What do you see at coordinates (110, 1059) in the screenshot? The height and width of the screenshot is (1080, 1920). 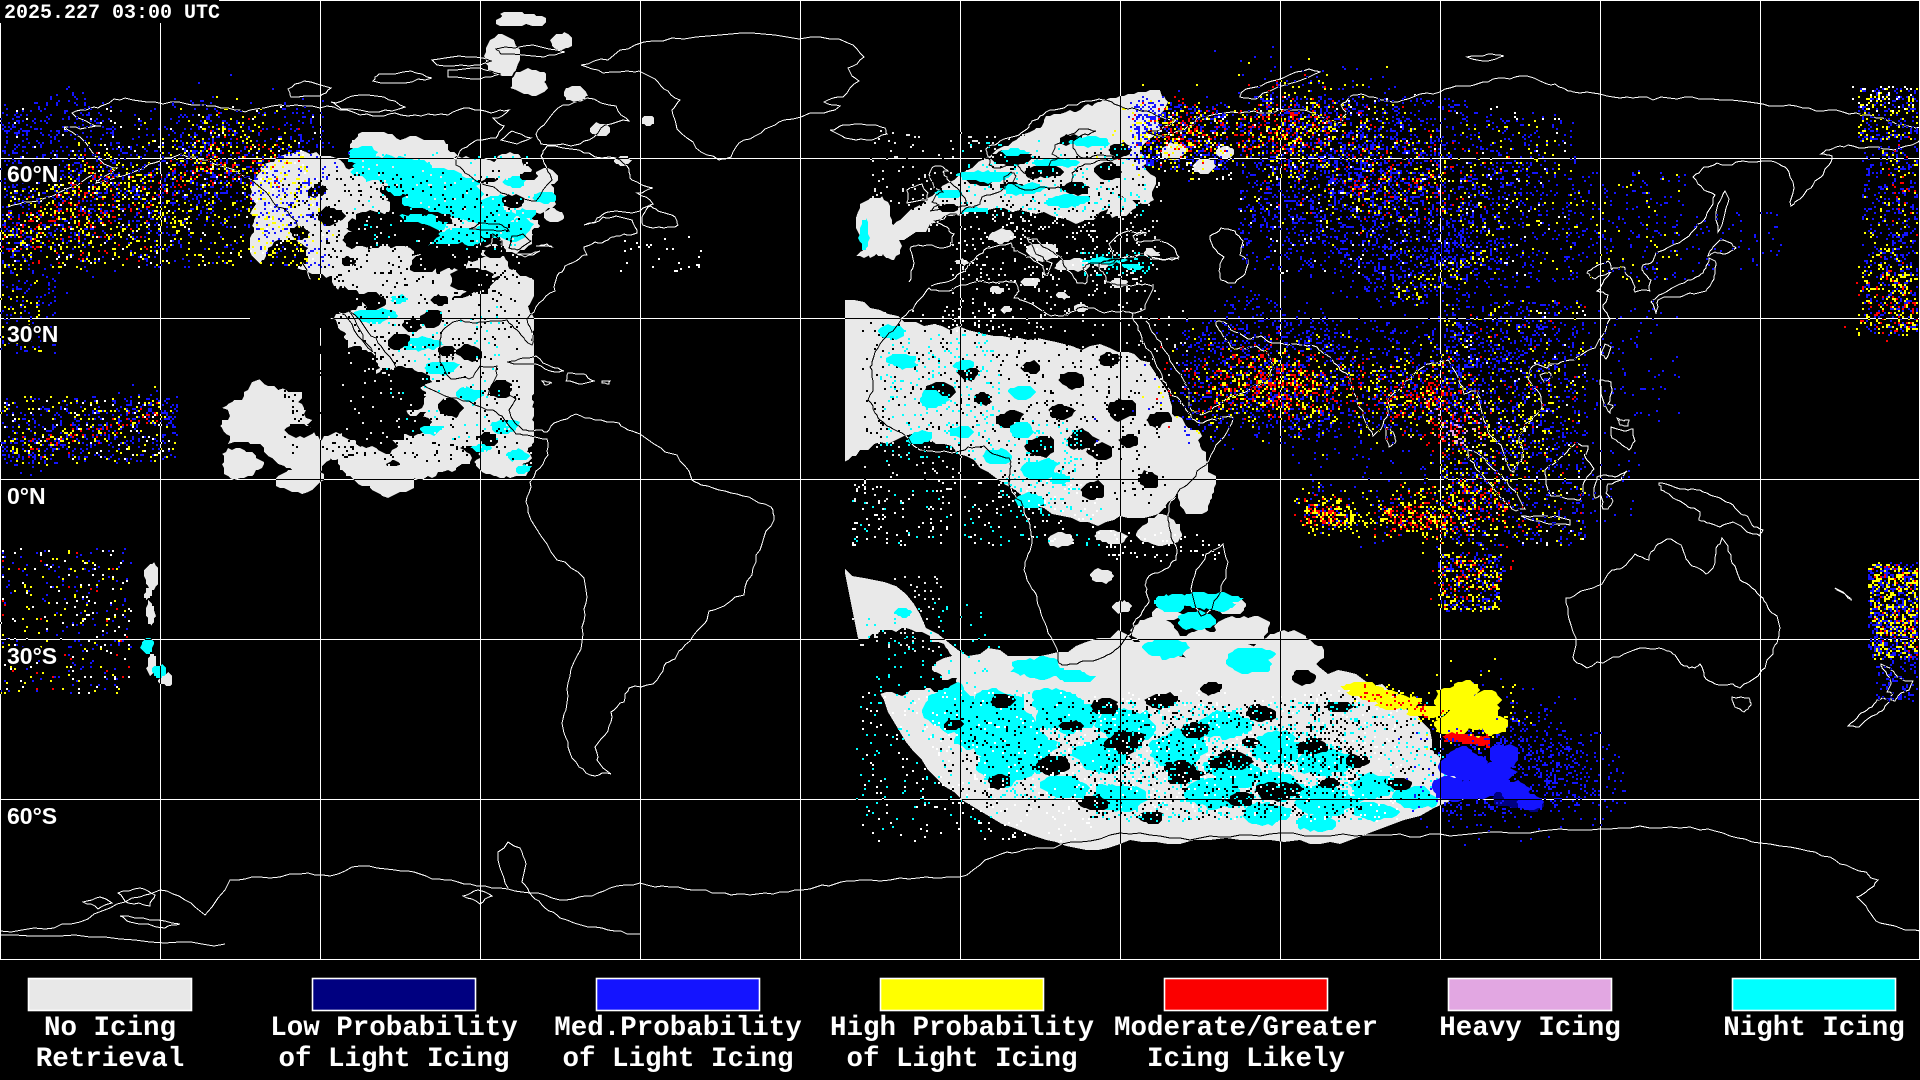 I see `svg-text: Retrieval` at bounding box center [110, 1059].